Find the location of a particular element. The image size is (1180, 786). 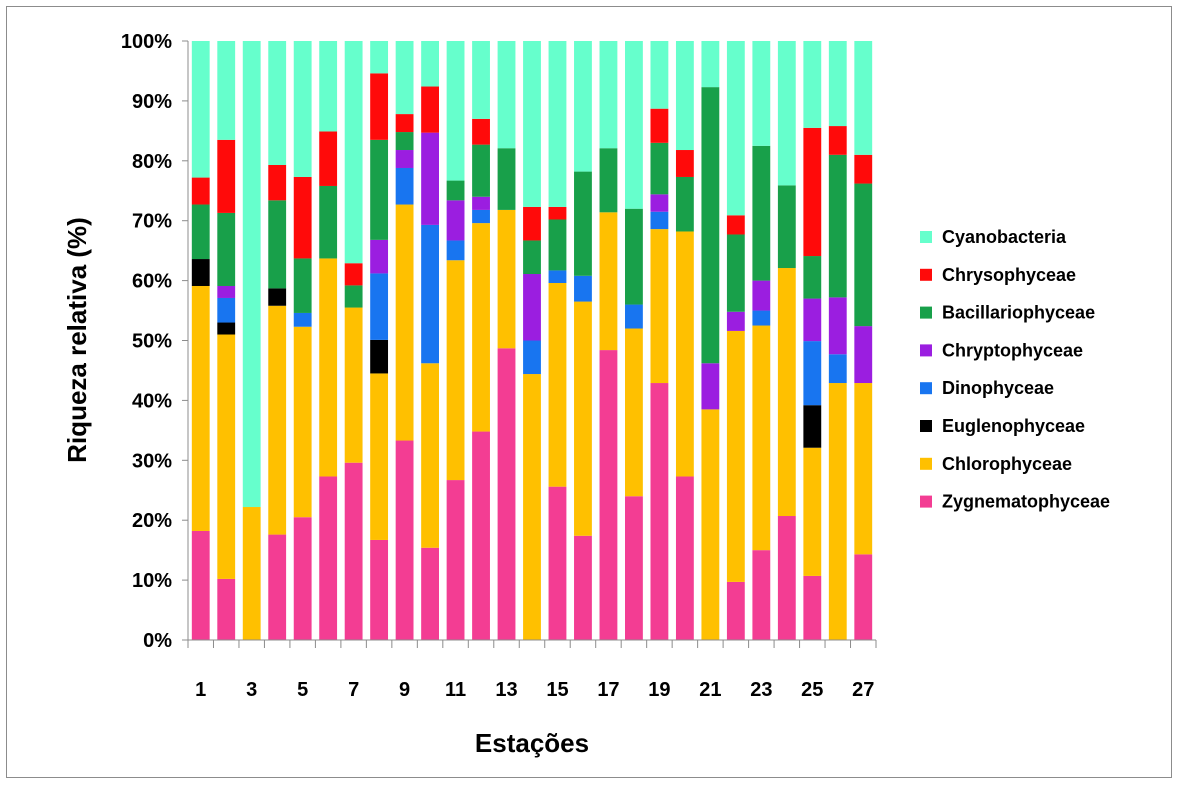

y-tick-label: 30% is located at coordinates (152, 461).